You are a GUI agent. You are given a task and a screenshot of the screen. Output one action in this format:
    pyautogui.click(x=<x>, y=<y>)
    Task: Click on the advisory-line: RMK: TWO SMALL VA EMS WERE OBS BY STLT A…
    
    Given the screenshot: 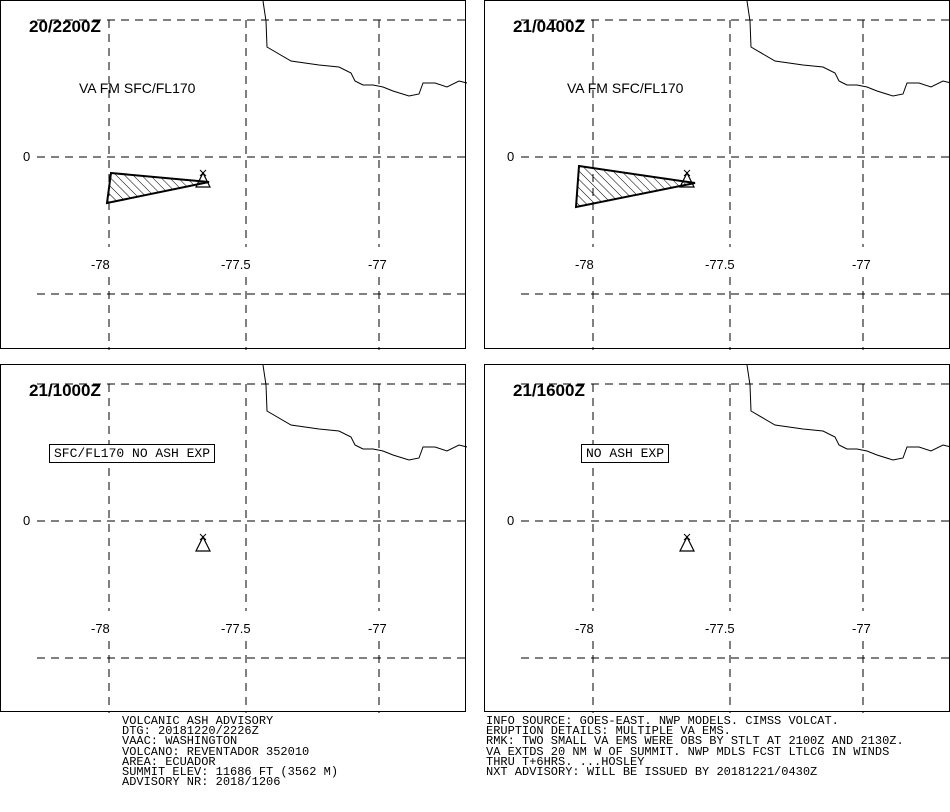 What is the action you would take?
    pyautogui.click(x=695, y=741)
    